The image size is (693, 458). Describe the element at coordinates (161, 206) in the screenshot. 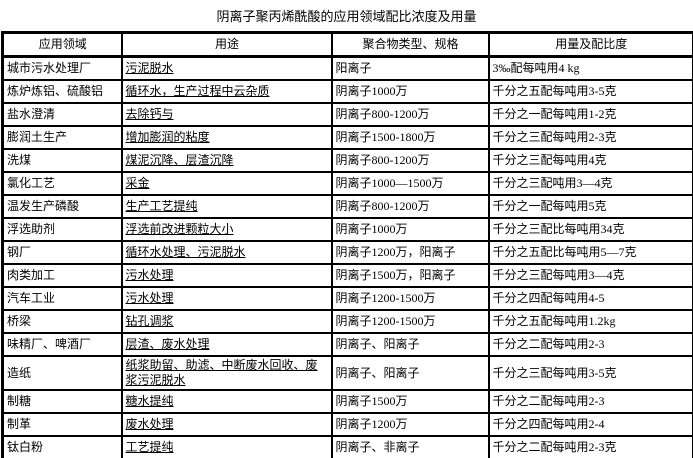

I see `use-link: 生产工艺提纯` at that location.